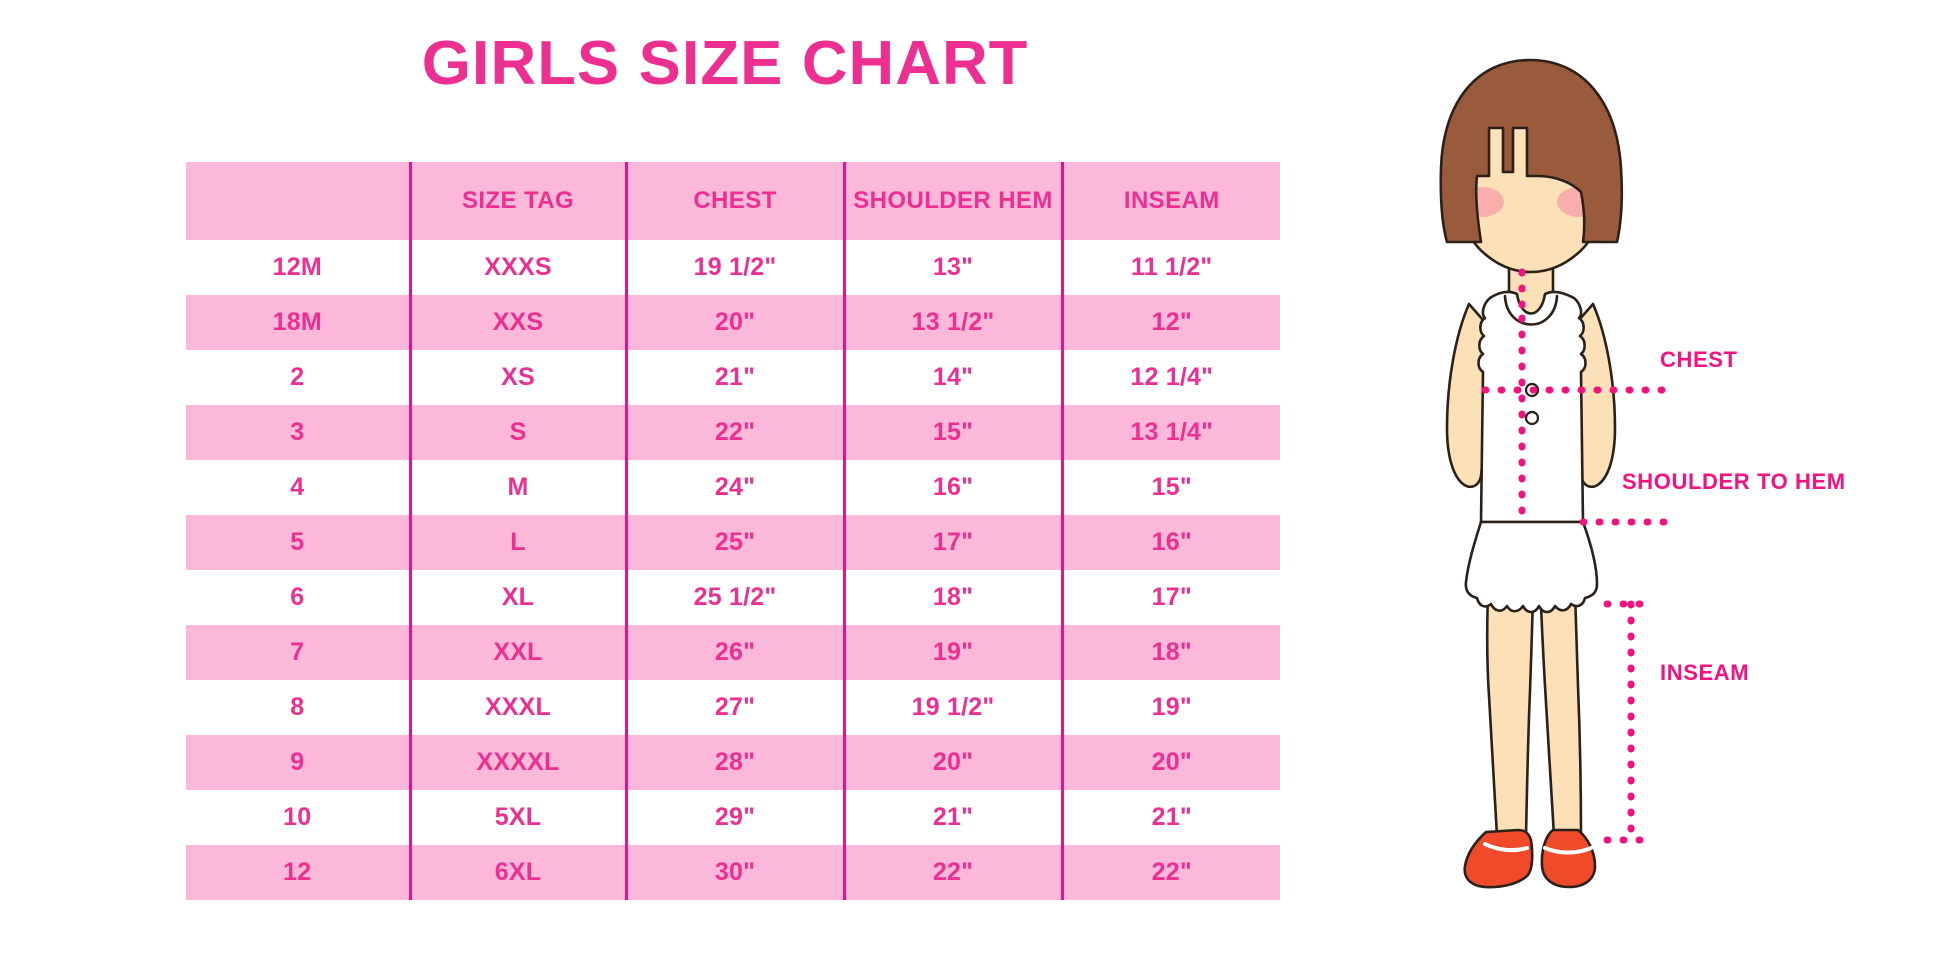 The height and width of the screenshot is (973, 1946). I want to click on cell-chest: 25 1/2", so click(734, 597).